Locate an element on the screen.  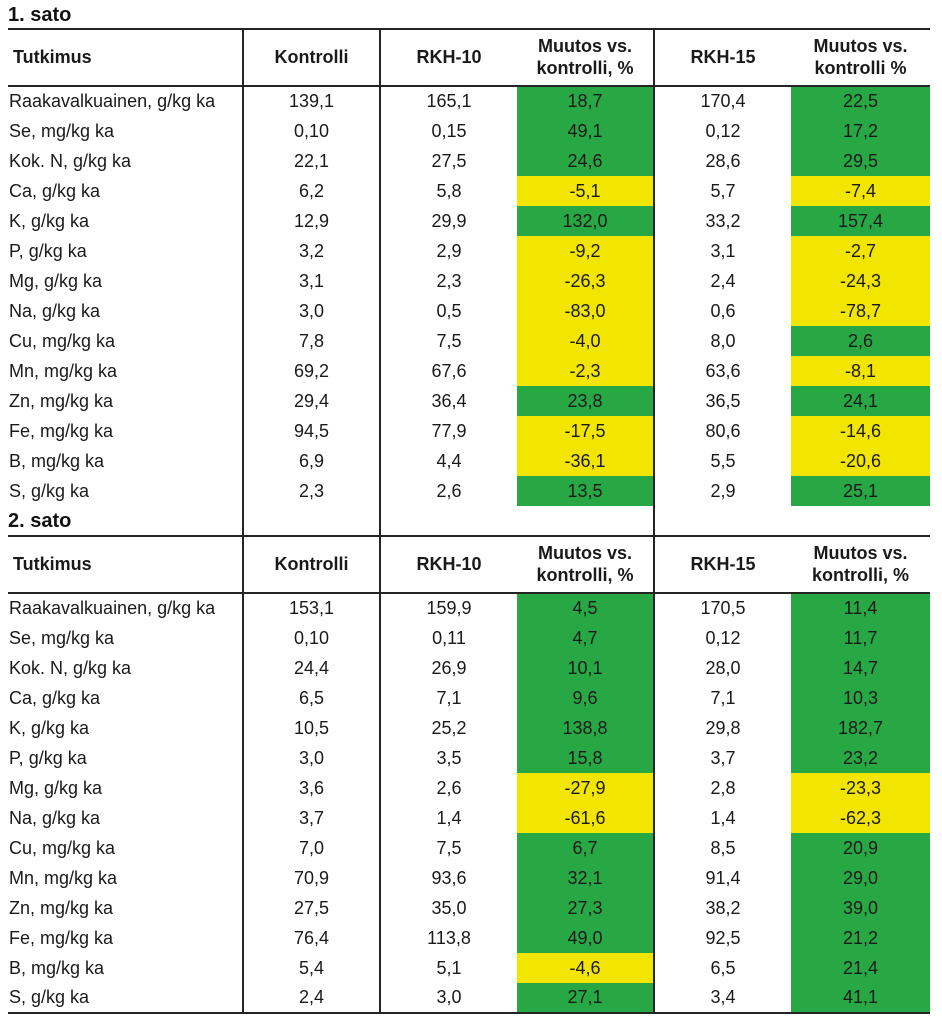
rkh15-value: 38,2 is located at coordinates (723, 907).